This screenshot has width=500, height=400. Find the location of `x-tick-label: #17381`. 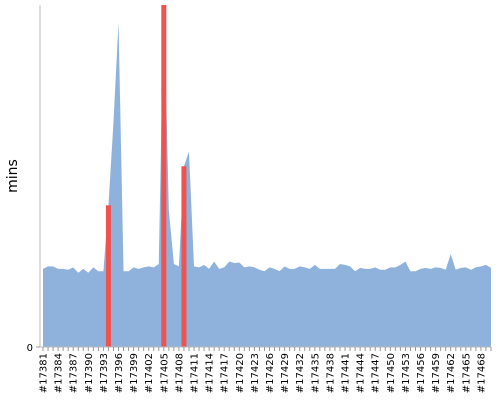

x-tick-label: #17381 is located at coordinates (44, 373).